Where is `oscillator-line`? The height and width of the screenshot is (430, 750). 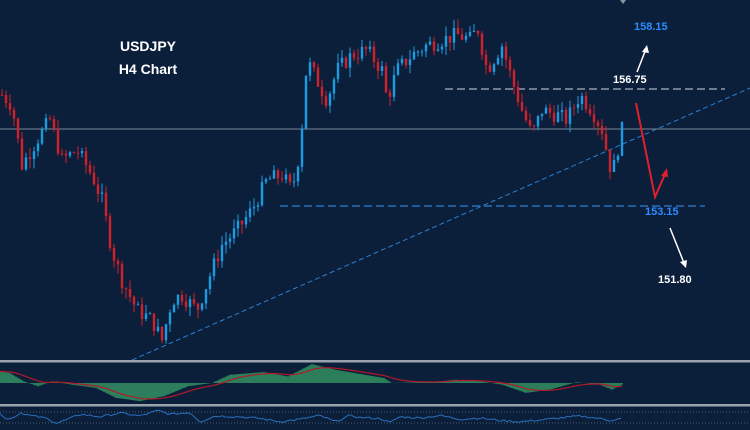
oscillator-line is located at coordinates (311, 416).